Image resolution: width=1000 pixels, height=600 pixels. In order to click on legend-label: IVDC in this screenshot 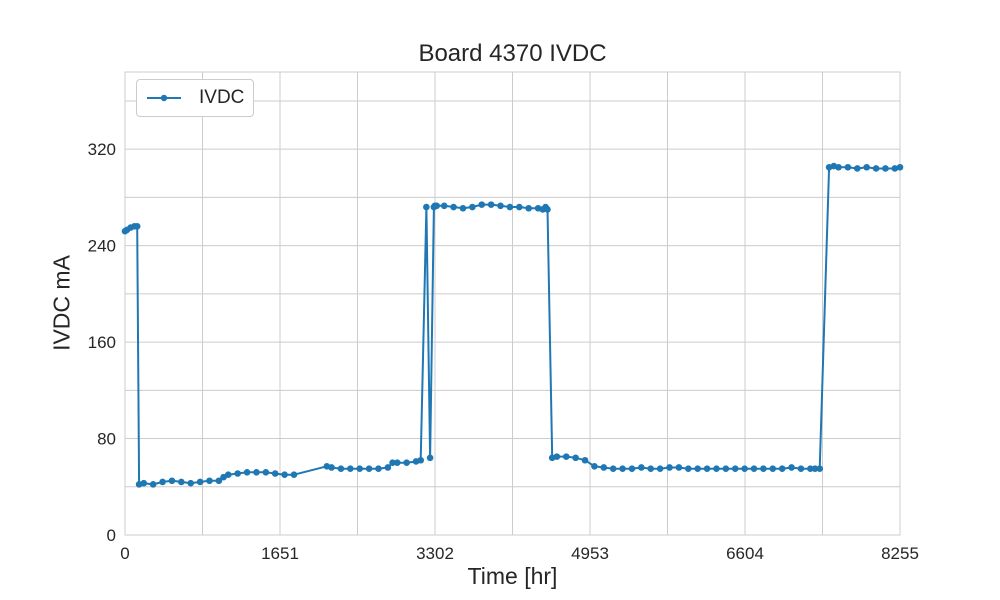, I will do `click(222, 97)`.